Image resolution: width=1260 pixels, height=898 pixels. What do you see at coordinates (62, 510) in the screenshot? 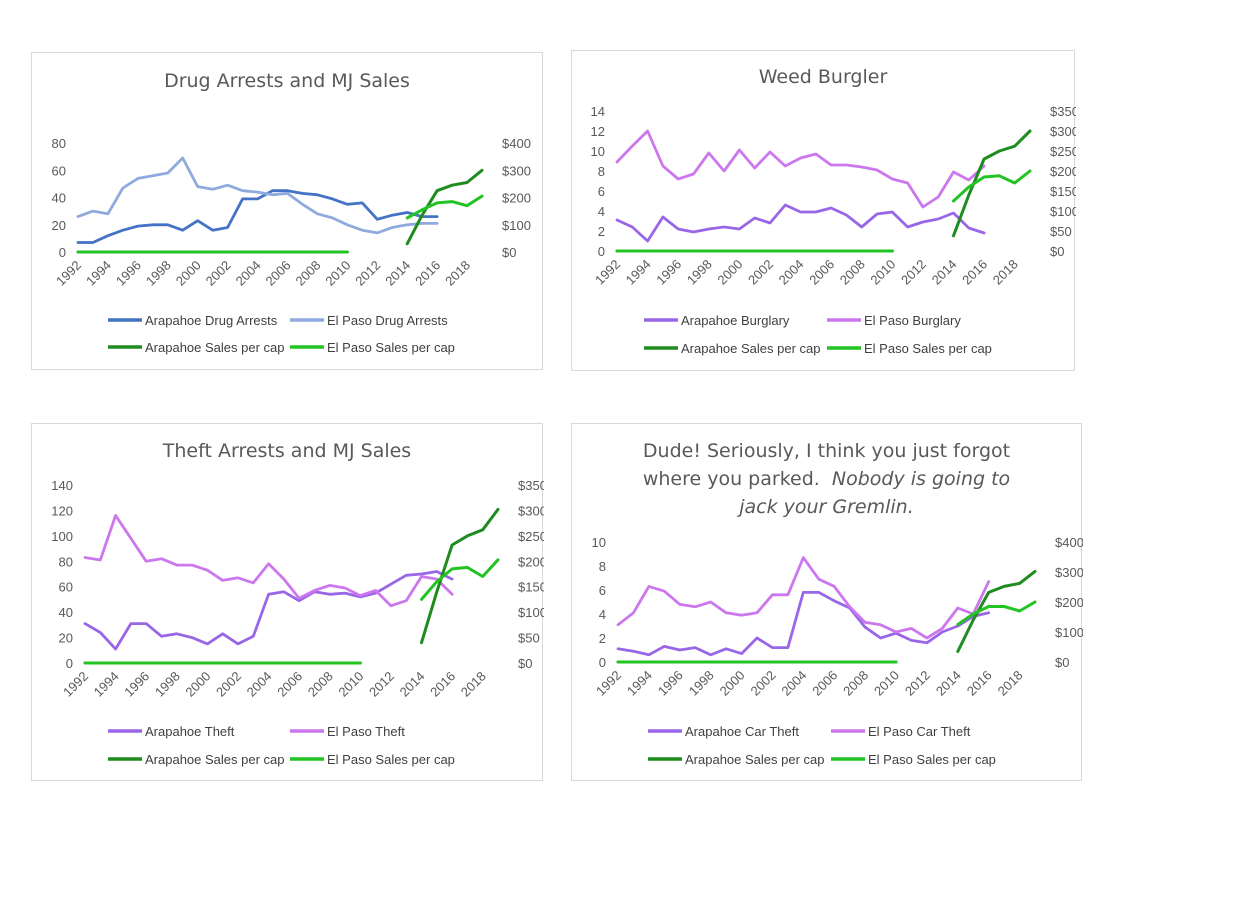
I see `y-left-tick-label: 120` at bounding box center [62, 510].